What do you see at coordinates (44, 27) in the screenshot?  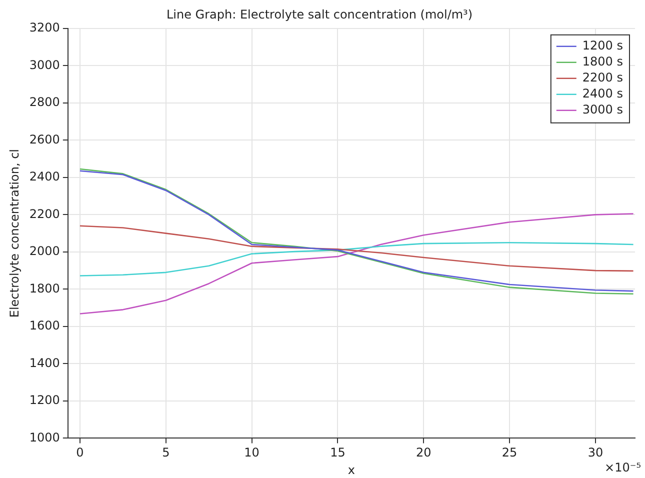 I see `y-tick-label: 3200` at bounding box center [44, 27].